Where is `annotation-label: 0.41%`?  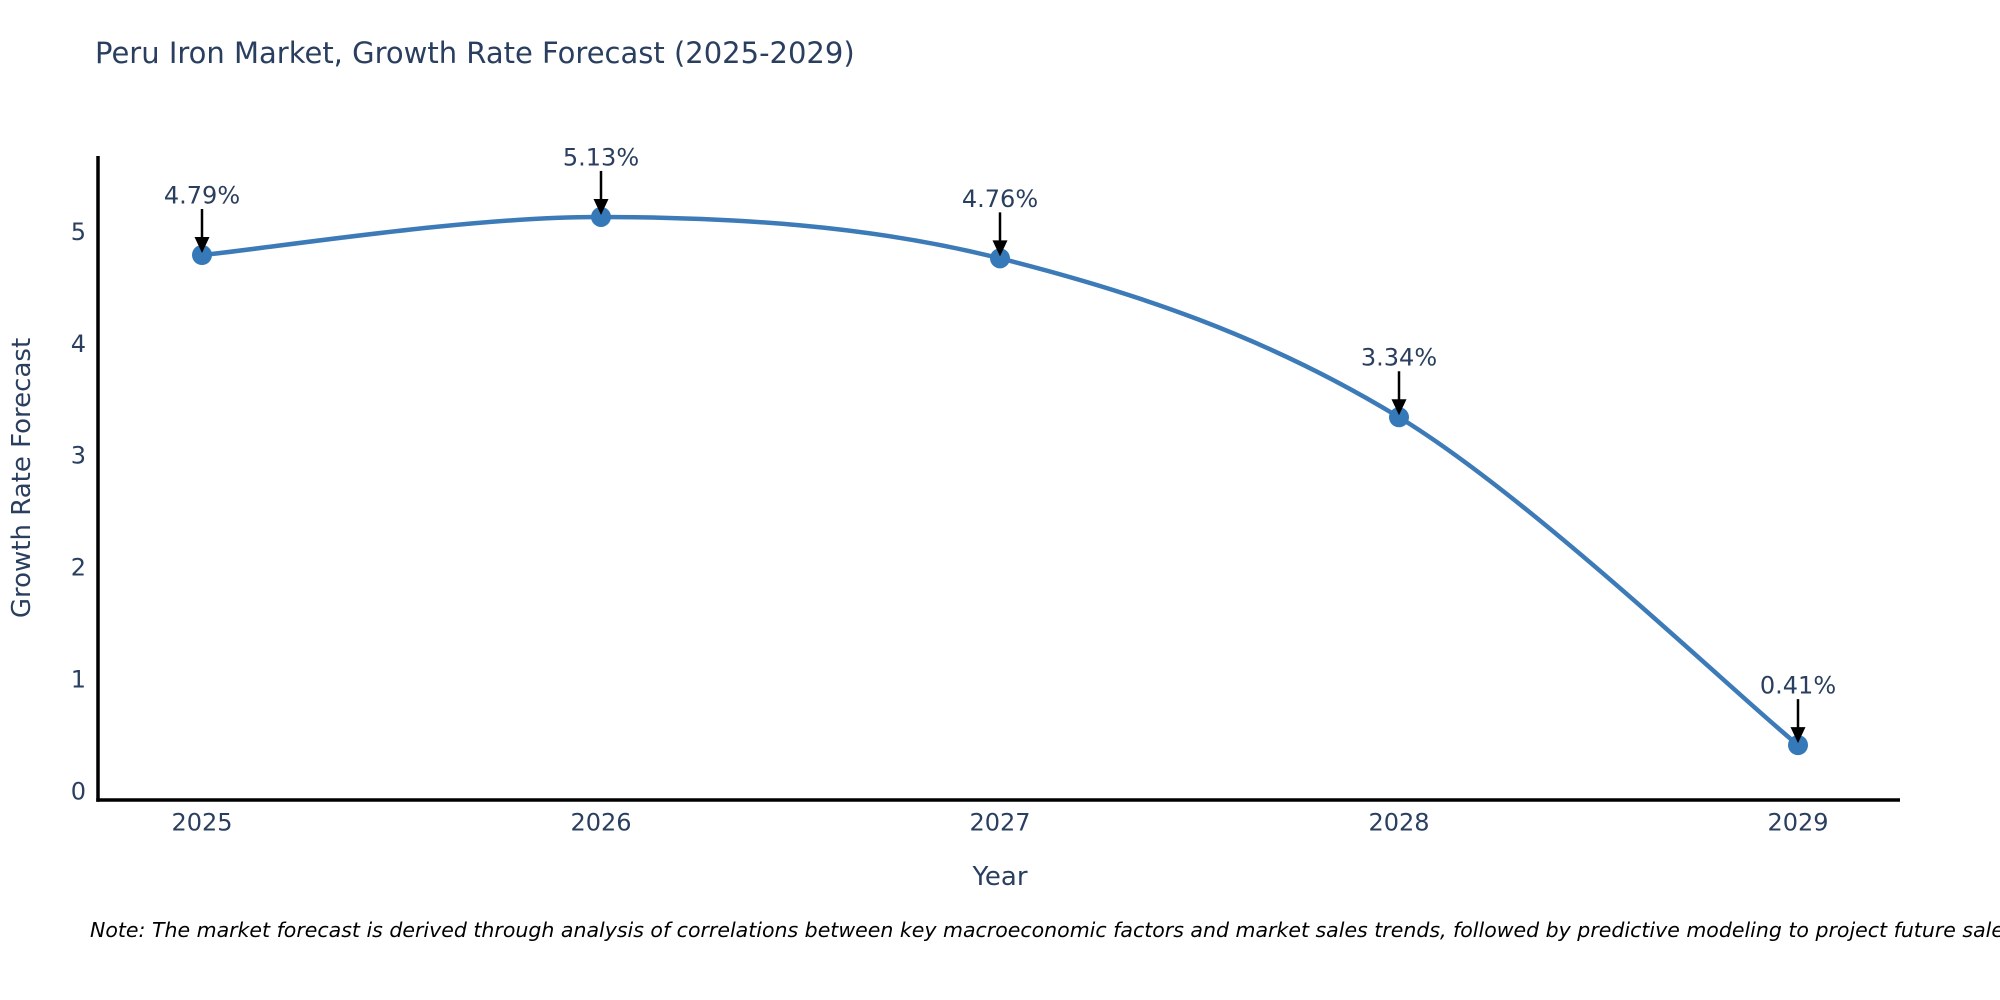
annotation-label: 0.41% is located at coordinates (1798, 686).